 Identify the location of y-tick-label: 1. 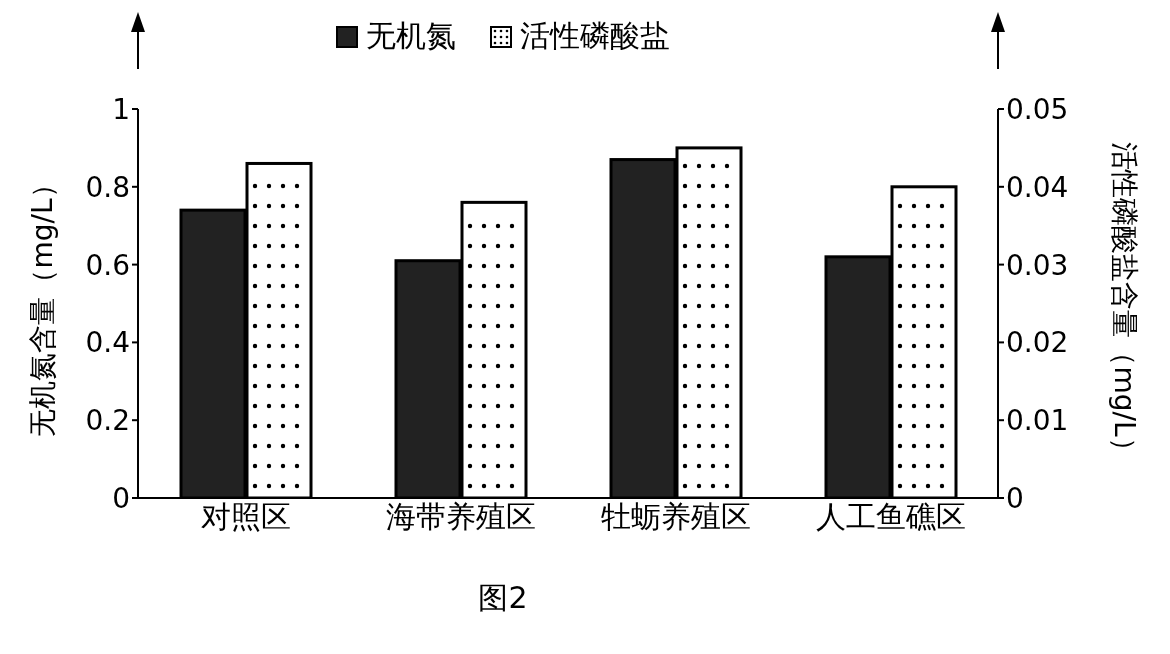
(121, 109).